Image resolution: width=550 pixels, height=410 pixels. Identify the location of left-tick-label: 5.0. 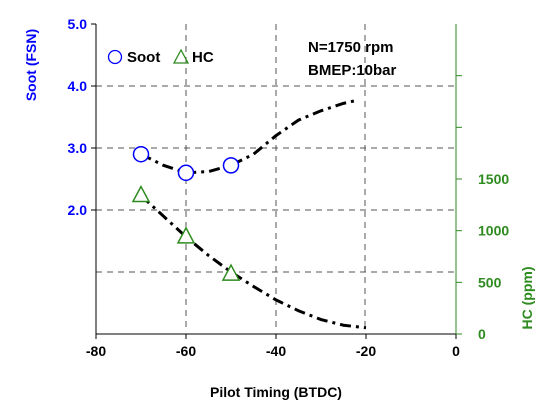
(78, 24).